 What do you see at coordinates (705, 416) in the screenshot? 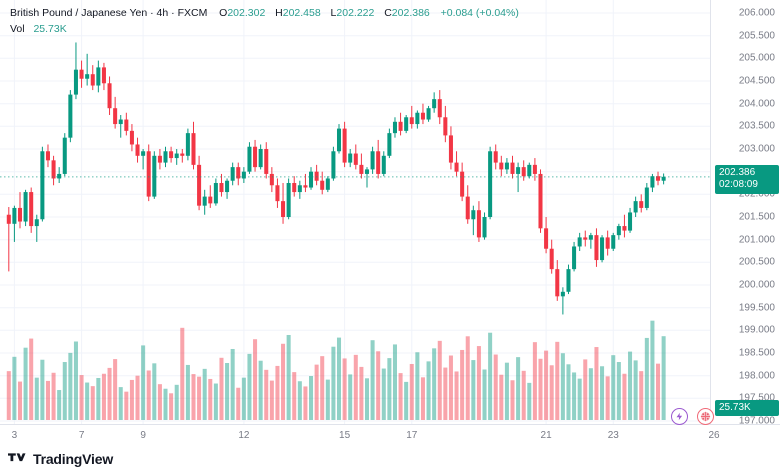
I see `replay-fab-button` at bounding box center [705, 416].